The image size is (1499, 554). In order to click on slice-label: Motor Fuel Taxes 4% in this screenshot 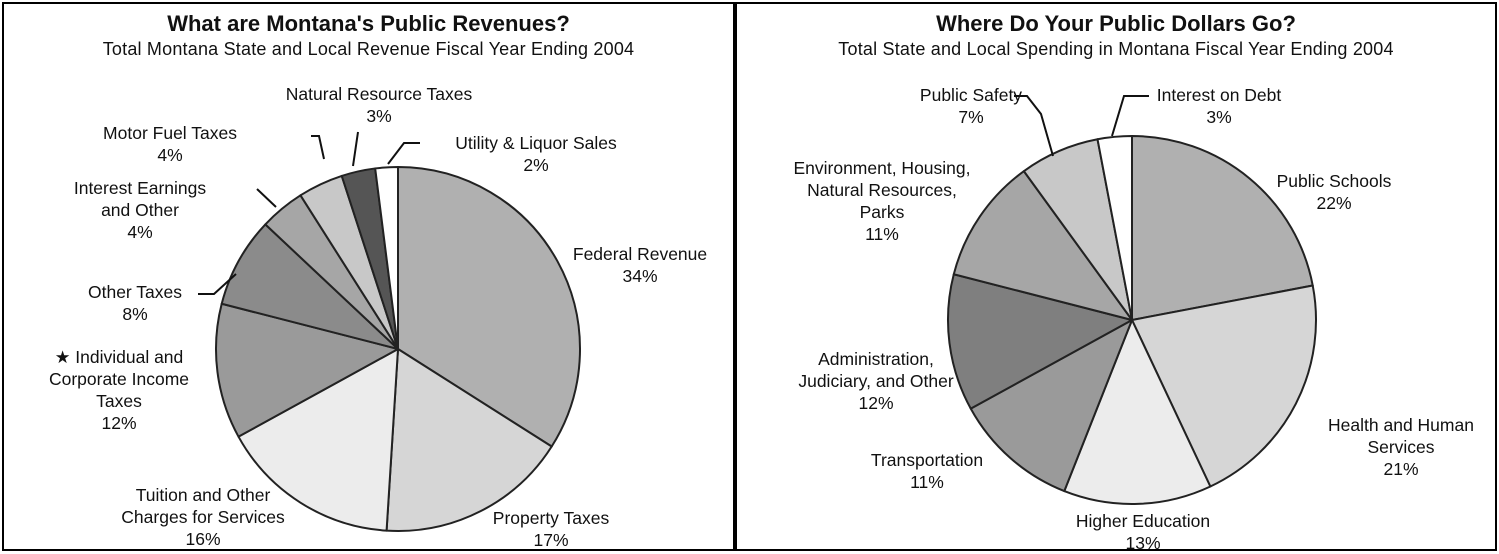, I will do `click(170, 144)`.